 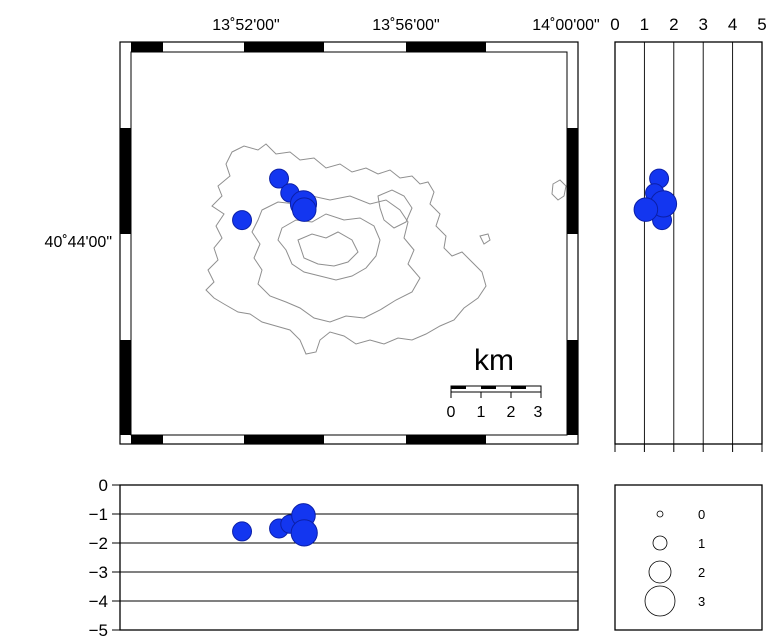 I want to click on map-left-border, so click(x=125, y=281).